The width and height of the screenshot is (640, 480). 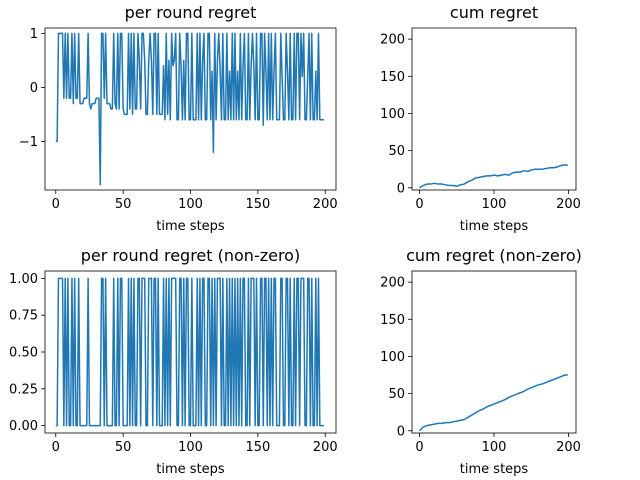 What do you see at coordinates (23, 426) in the screenshot?
I see `y-tick-label: 0.00` at bounding box center [23, 426].